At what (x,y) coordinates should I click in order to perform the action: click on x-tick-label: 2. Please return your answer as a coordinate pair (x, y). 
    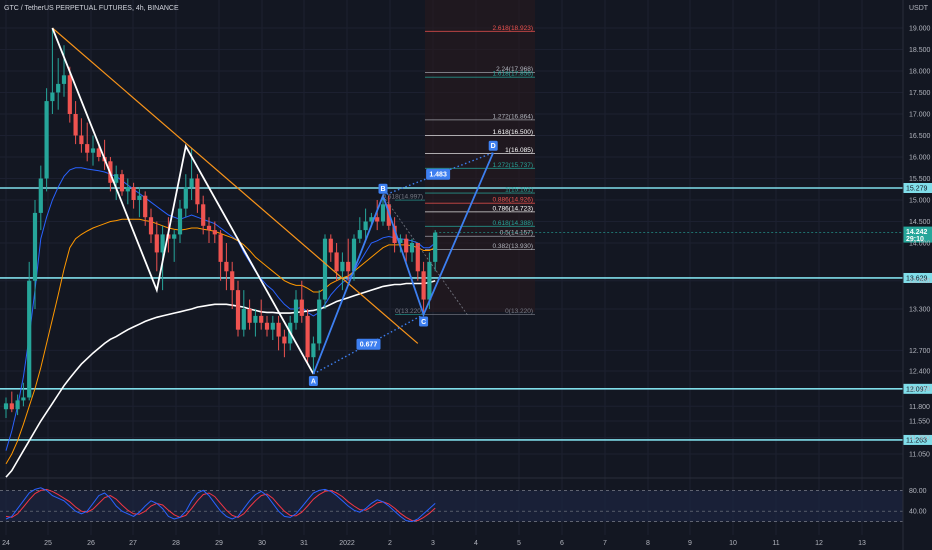
    Looking at the image, I should click on (390, 543).